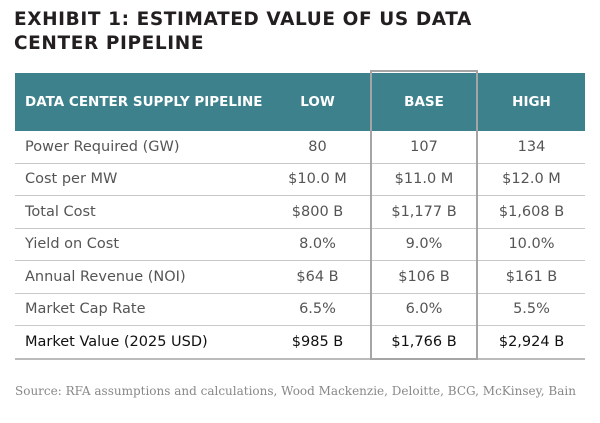 The image size is (600, 423). Describe the element at coordinates (85, 309) in the screenshot. I see `row-label: Market Cap Rate` at that location.